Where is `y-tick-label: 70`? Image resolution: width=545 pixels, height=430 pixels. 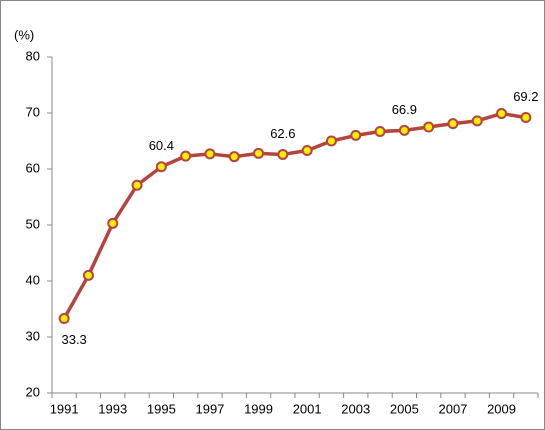 y-tick-label: 70 is located at coordinates (33, 111).